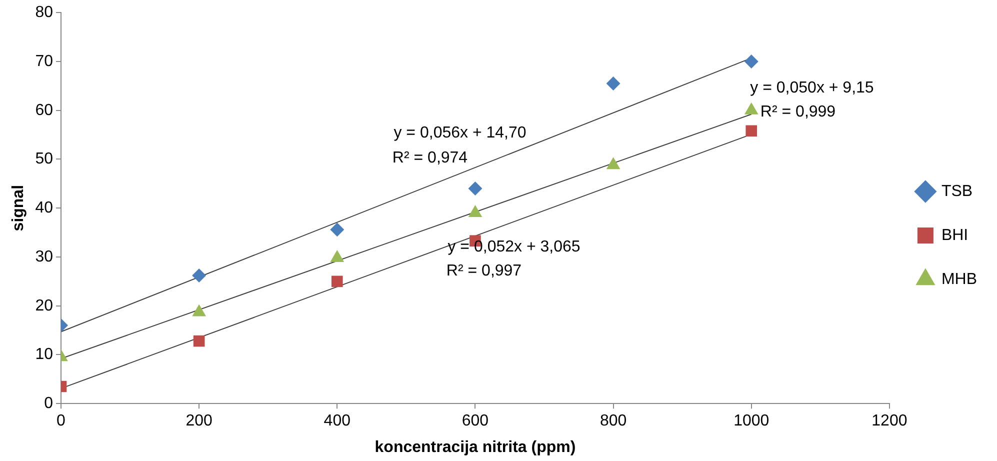  What do you see at coordinates (199, 421) in the screenshot?
I see `x-tick-label: 200` at bounding box center [199, 421].